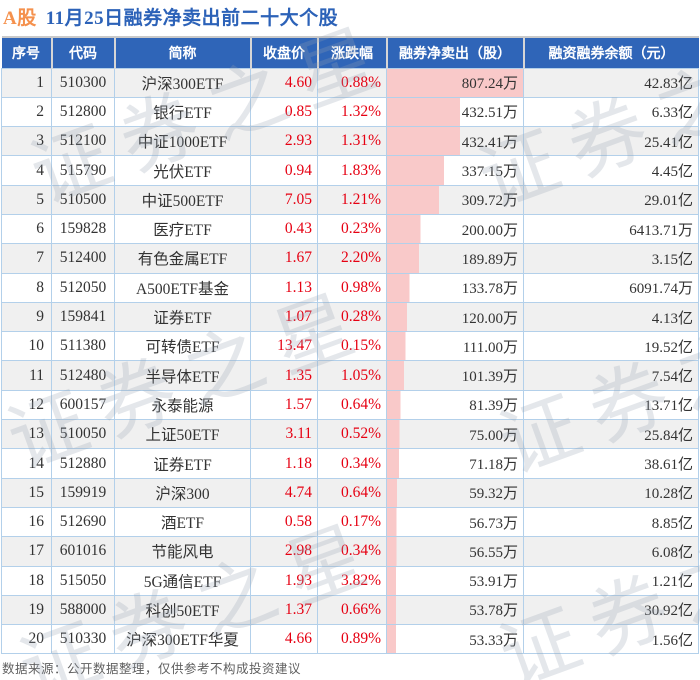 The height and width of the screenshot is (680, 700). Describe the element at coordinates (182, 522) in the screenshot. I see `name-cell: 酒ETF` at that location.